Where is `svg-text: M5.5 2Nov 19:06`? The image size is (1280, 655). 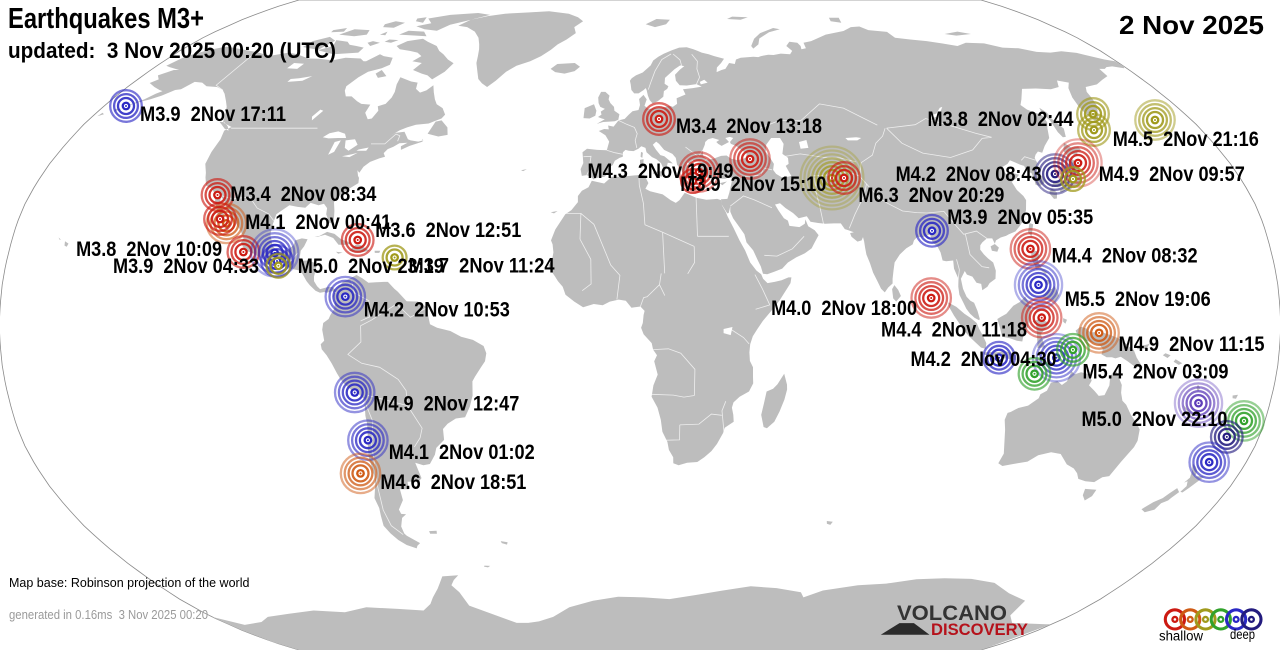 svg-text: M5.5 2Nov 19:06 is located at coordinates (1138, 299).